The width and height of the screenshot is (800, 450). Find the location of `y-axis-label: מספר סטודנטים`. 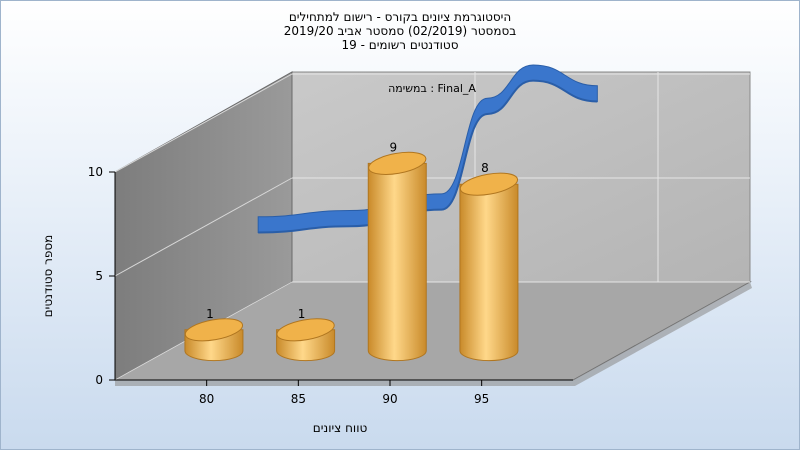

y-axis-label: מספר סטודנטים is located at coordinates (48, 276).